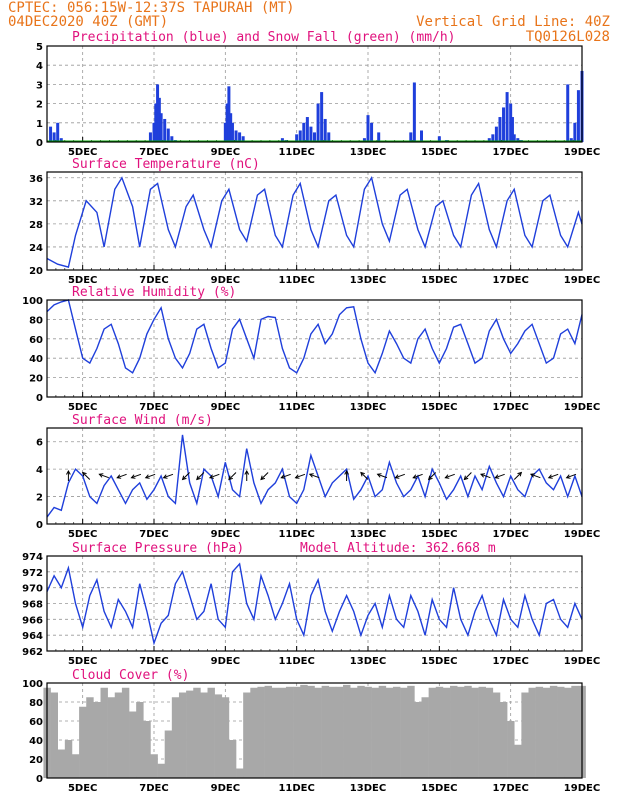 The width and height of the screenshot is (618, 800). I want to click on cloud-xtick-label: 7DEC, so click(153, 788).